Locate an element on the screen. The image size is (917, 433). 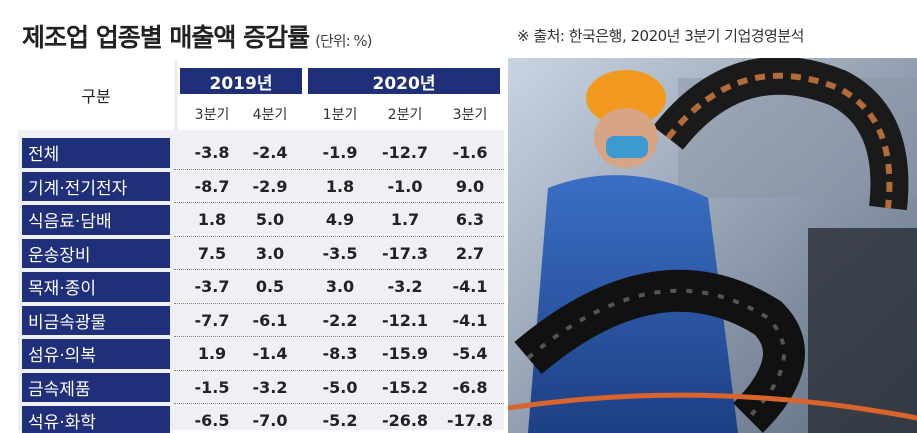
quarter-header: 2분기 is located at coordinates (405, 115).